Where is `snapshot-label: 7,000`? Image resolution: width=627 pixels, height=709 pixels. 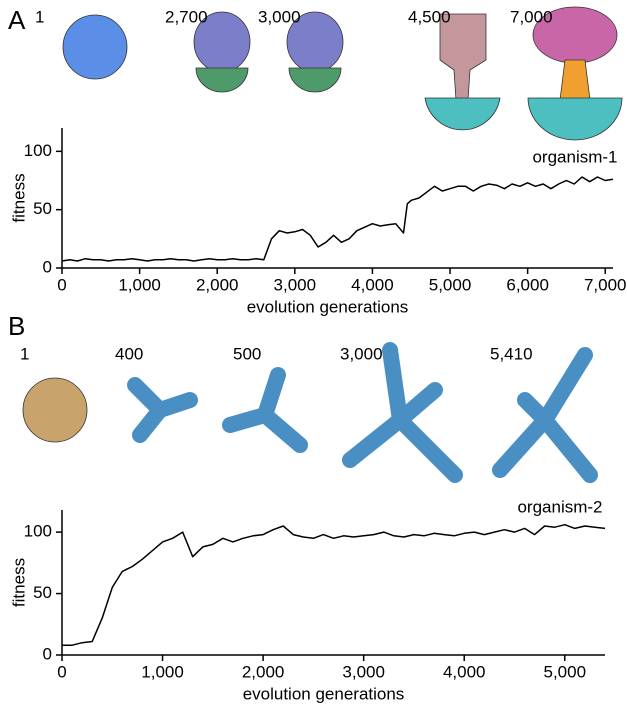 snapshot-label: 7,000 is located at coordinates (531, 16).